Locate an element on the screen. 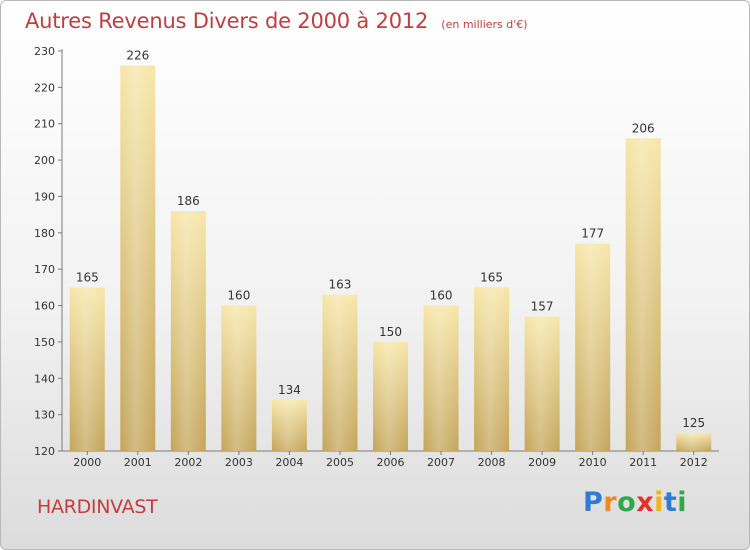 The image size is (750, 550). place-name: HARDINVAST is located at coordinates (97, 507).